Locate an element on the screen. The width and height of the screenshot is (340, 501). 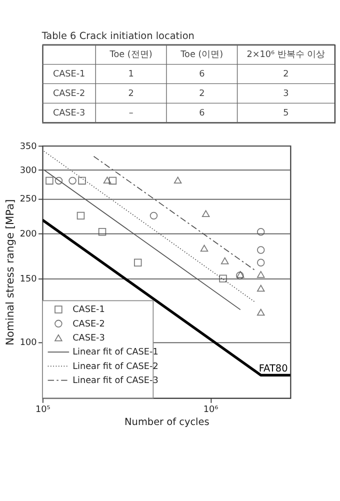
category-label: Toe (이면) is located at coordinates (202, 55).